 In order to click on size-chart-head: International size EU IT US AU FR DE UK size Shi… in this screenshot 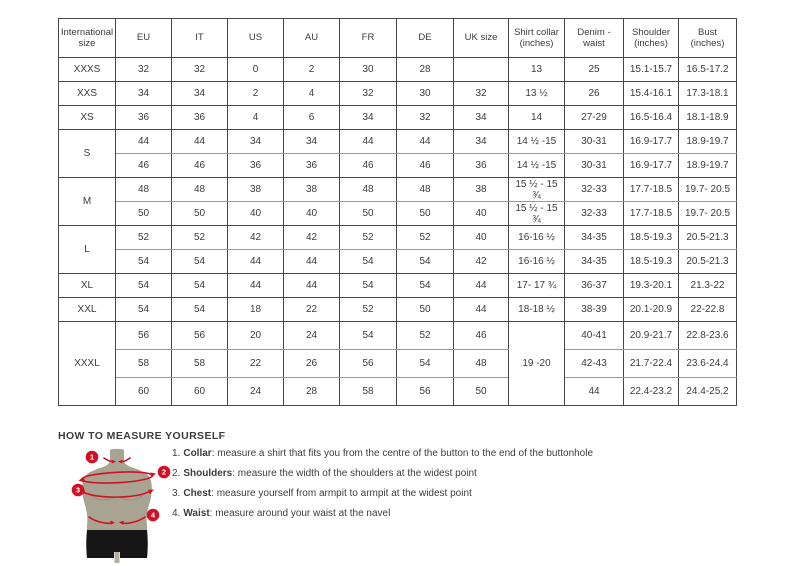, I will do `click(397, 38)`.